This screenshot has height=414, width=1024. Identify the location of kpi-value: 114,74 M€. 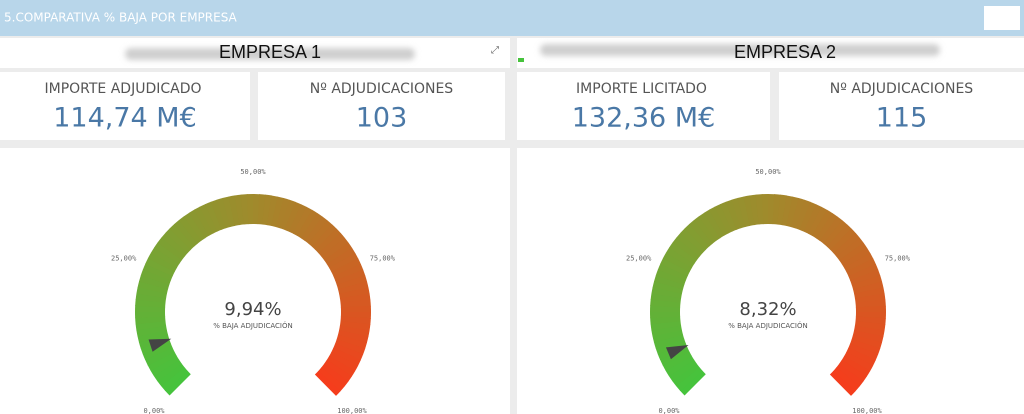
(125, 118).